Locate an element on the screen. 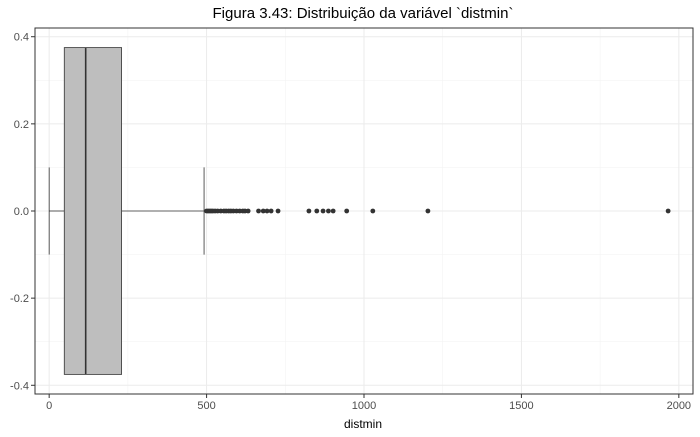 This screenshot has width=700, height=437. y-tick-label: 0.4 is located at coordinates (21, 38).